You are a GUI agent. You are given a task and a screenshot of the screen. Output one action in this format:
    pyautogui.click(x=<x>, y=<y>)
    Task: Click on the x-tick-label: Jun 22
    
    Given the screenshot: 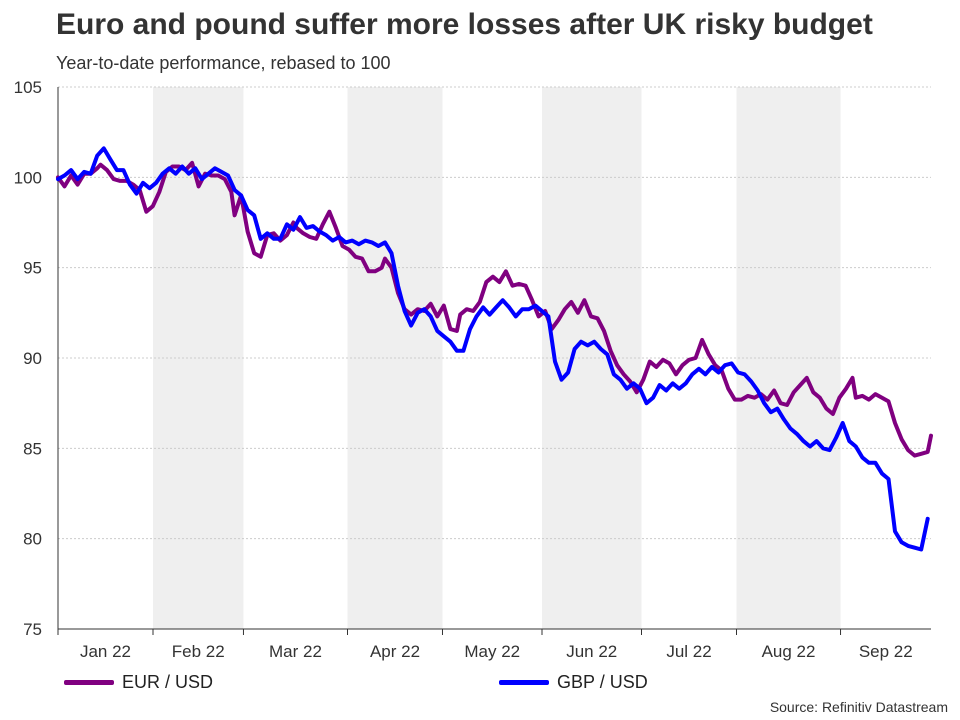 What is the action you would take?
    pyautogui.click(x=591, y=651)
    